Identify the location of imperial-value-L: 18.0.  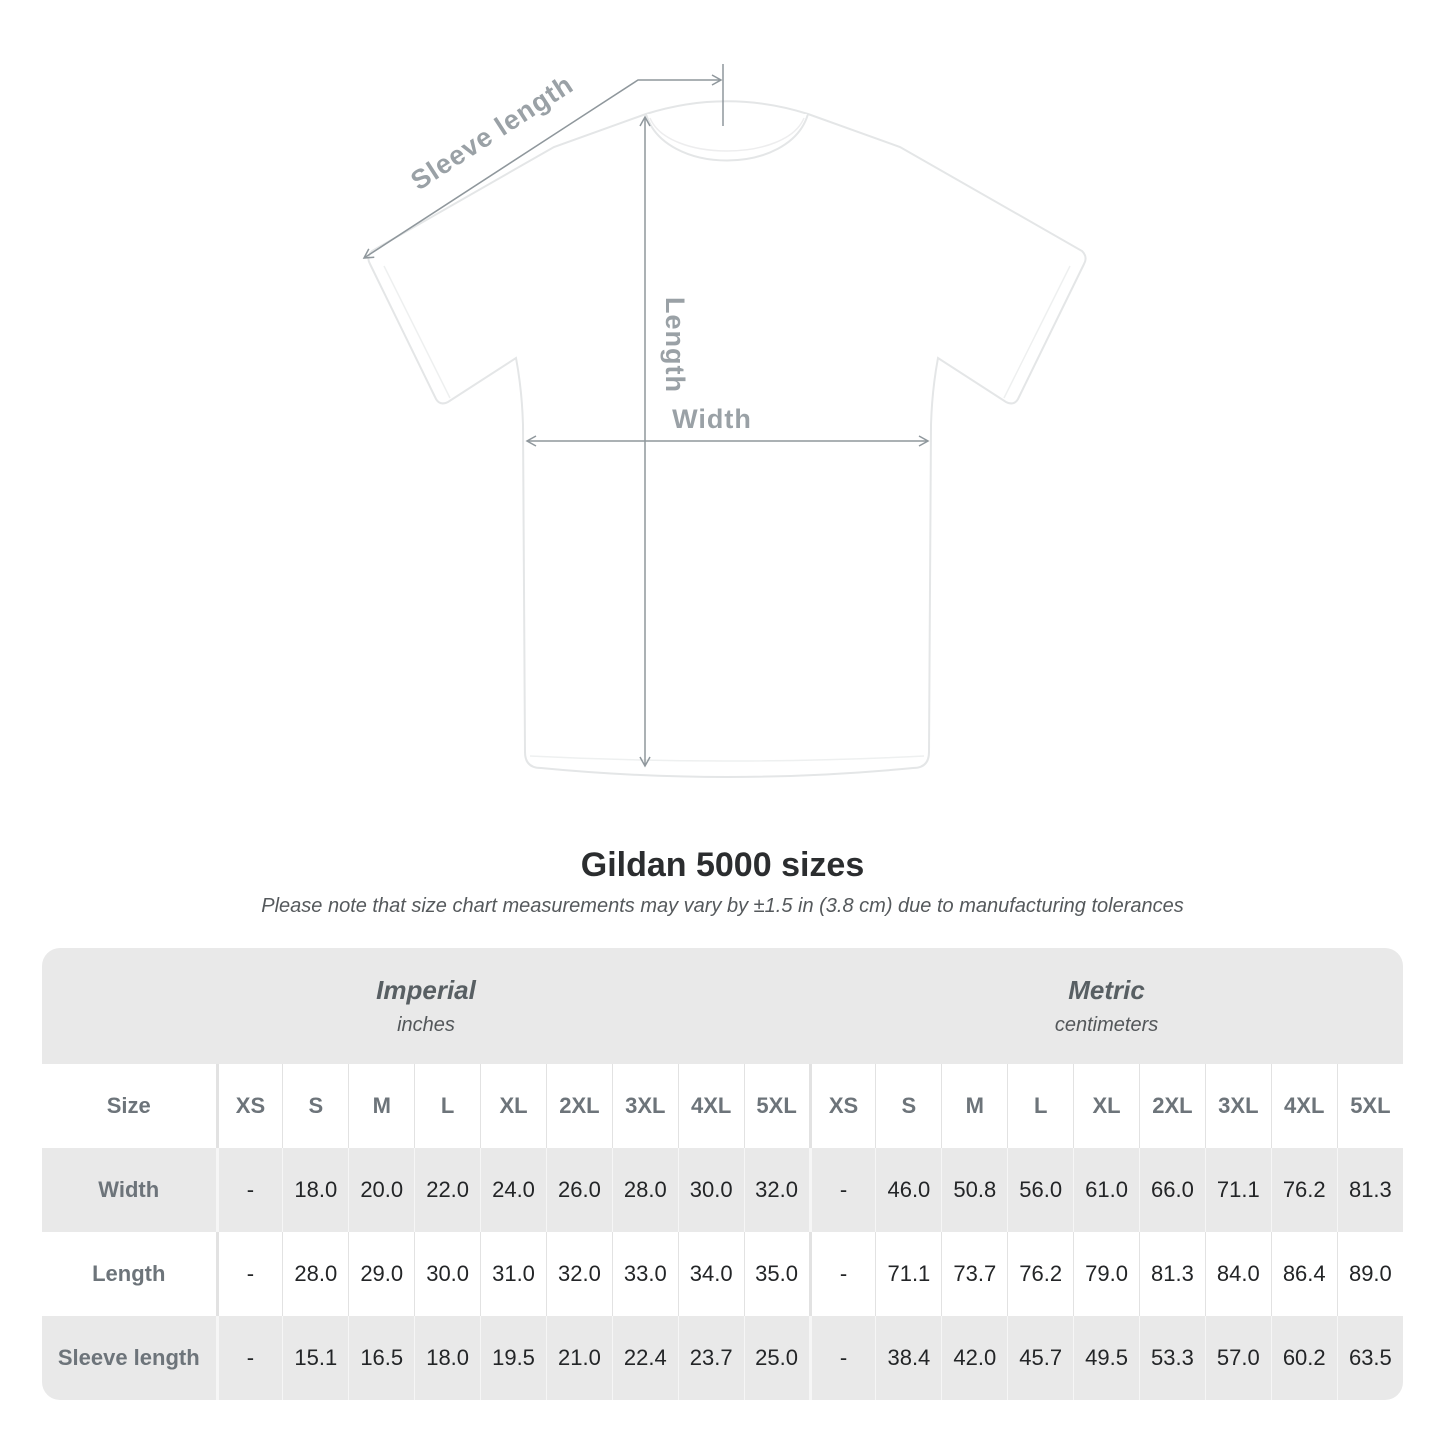
(447, 1358).